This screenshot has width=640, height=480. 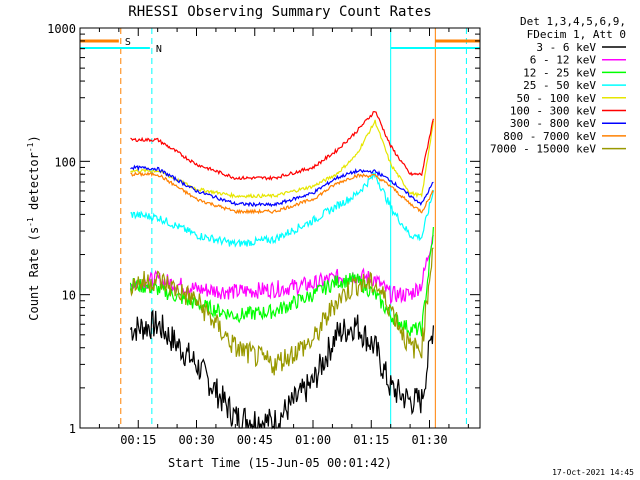 I want to click on legend-item-label-1: 6 - 12 keV, so click(x=563, y=60).